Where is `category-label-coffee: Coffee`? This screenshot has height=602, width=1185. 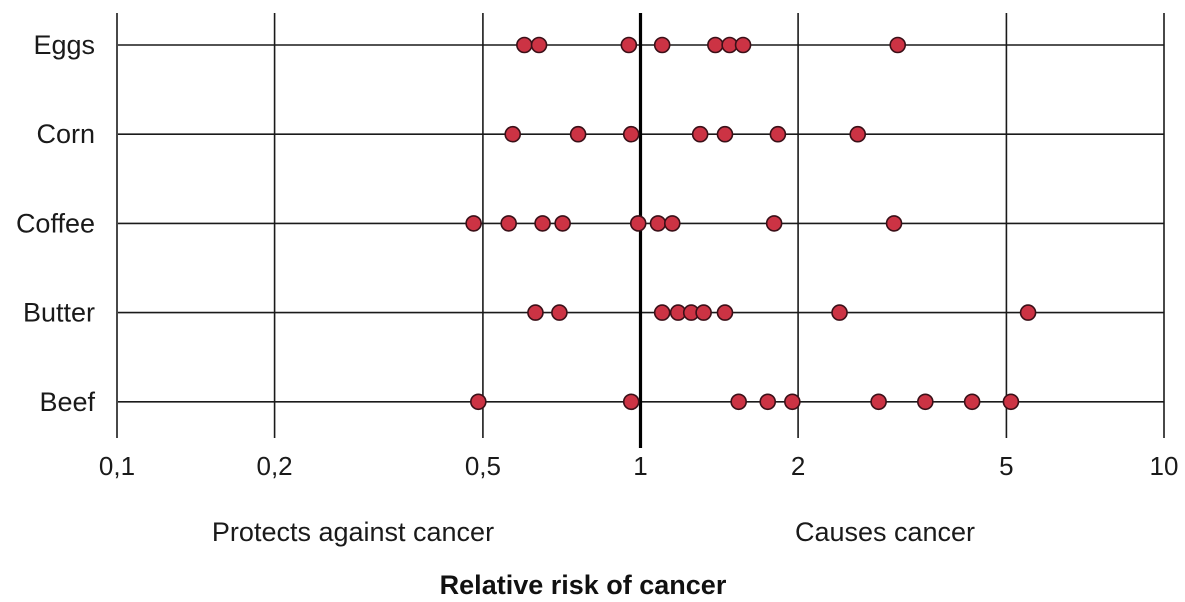
category-label-coffee: Coffee is located at coordinates (55, 223).